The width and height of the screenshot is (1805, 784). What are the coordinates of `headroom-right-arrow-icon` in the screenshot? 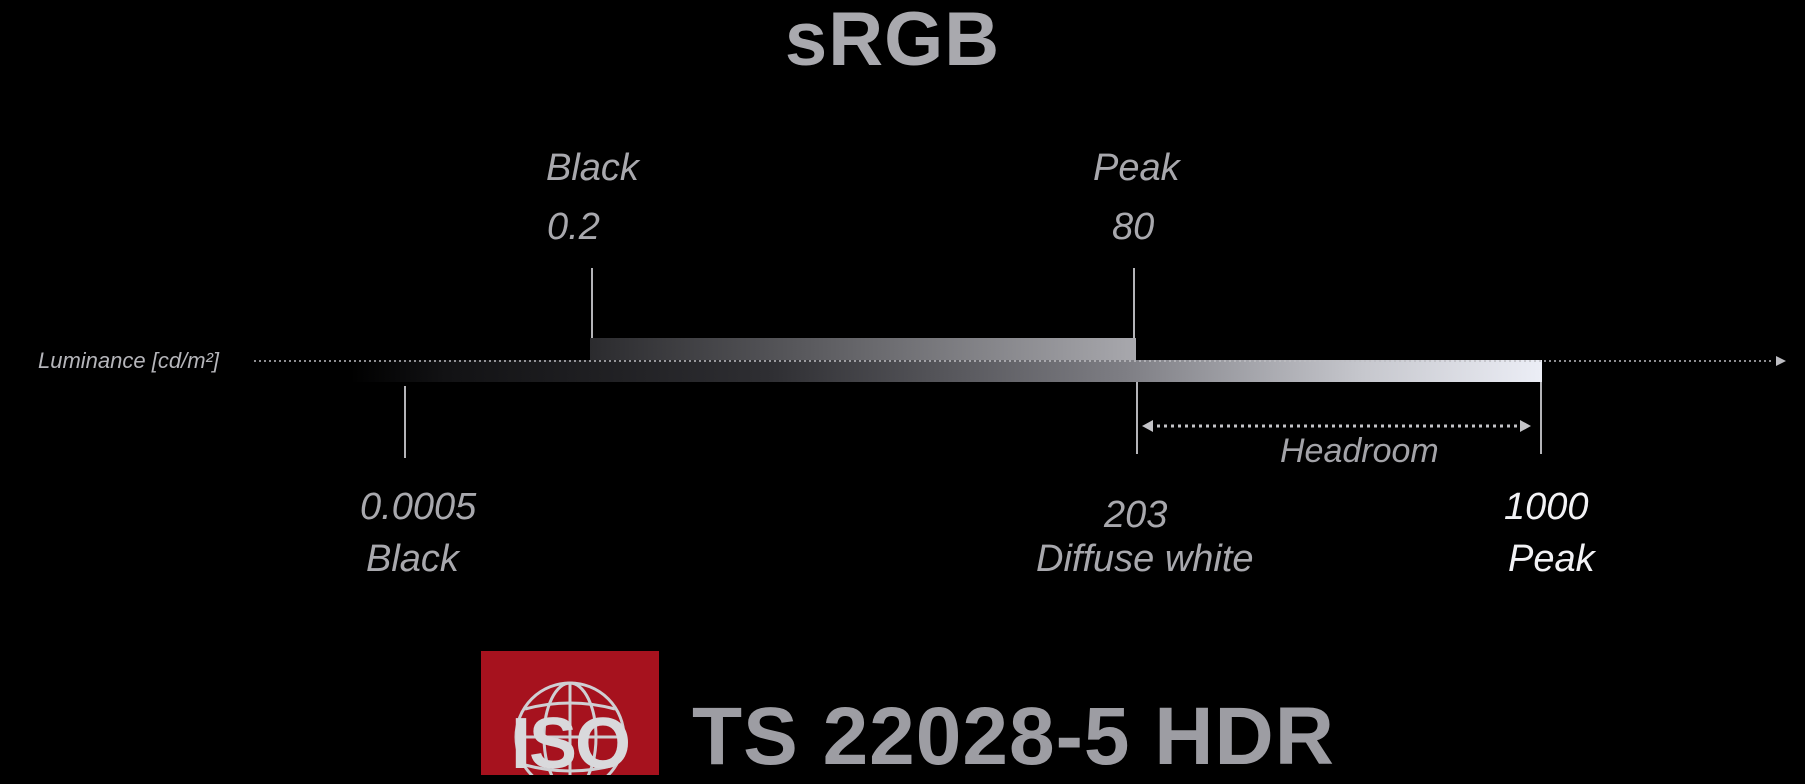 It's located at (1525, 426).